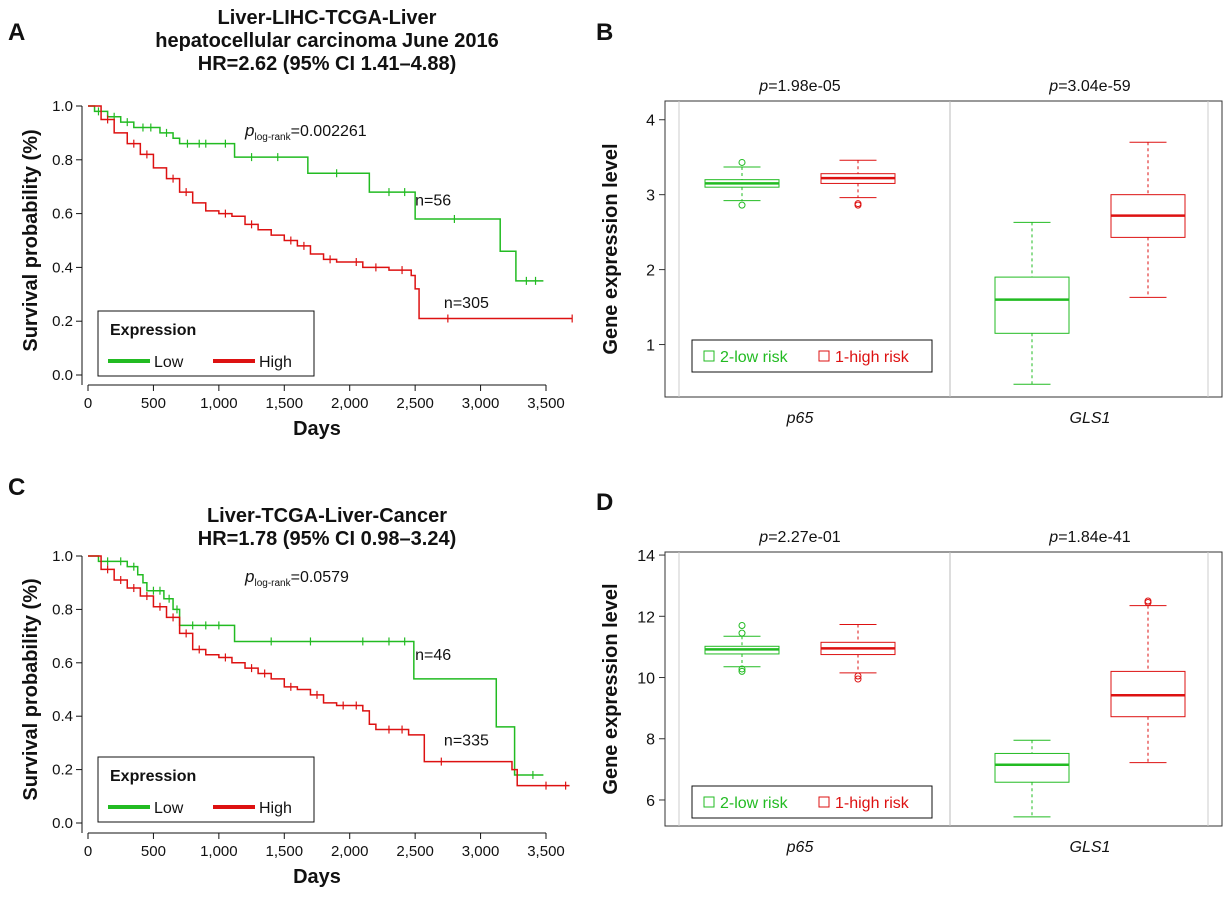 This screenshot has height=898, width=1228. What do you see at coordinates (350, 403) in the screenshot?
I see `x-tick-label: 2,000` at bounding box center [350, 403].